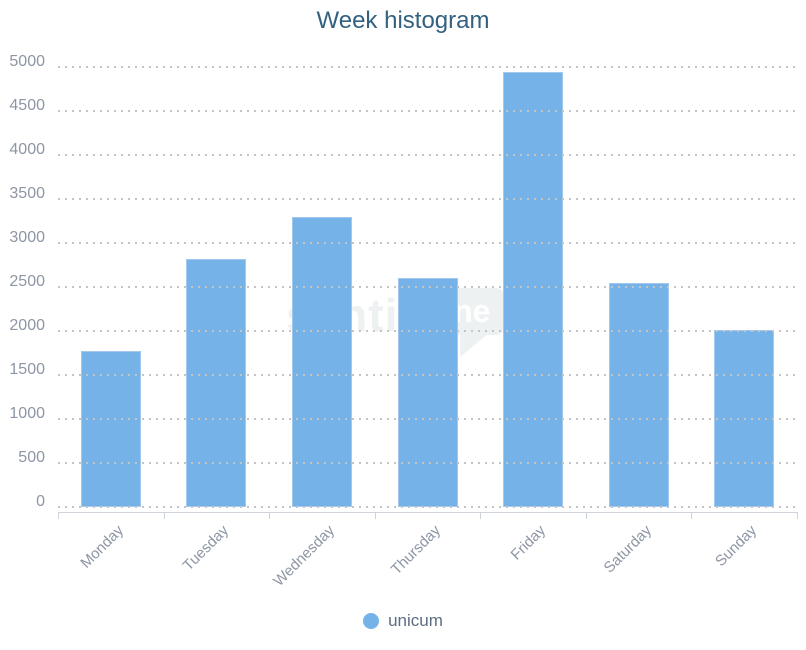 The width and height of the screenshot is (806, 650). What do you see at coordinates (27, 237) in the screenshot?
I see `y-axis-label-3000: 3000` at bounding box center [27, 237].